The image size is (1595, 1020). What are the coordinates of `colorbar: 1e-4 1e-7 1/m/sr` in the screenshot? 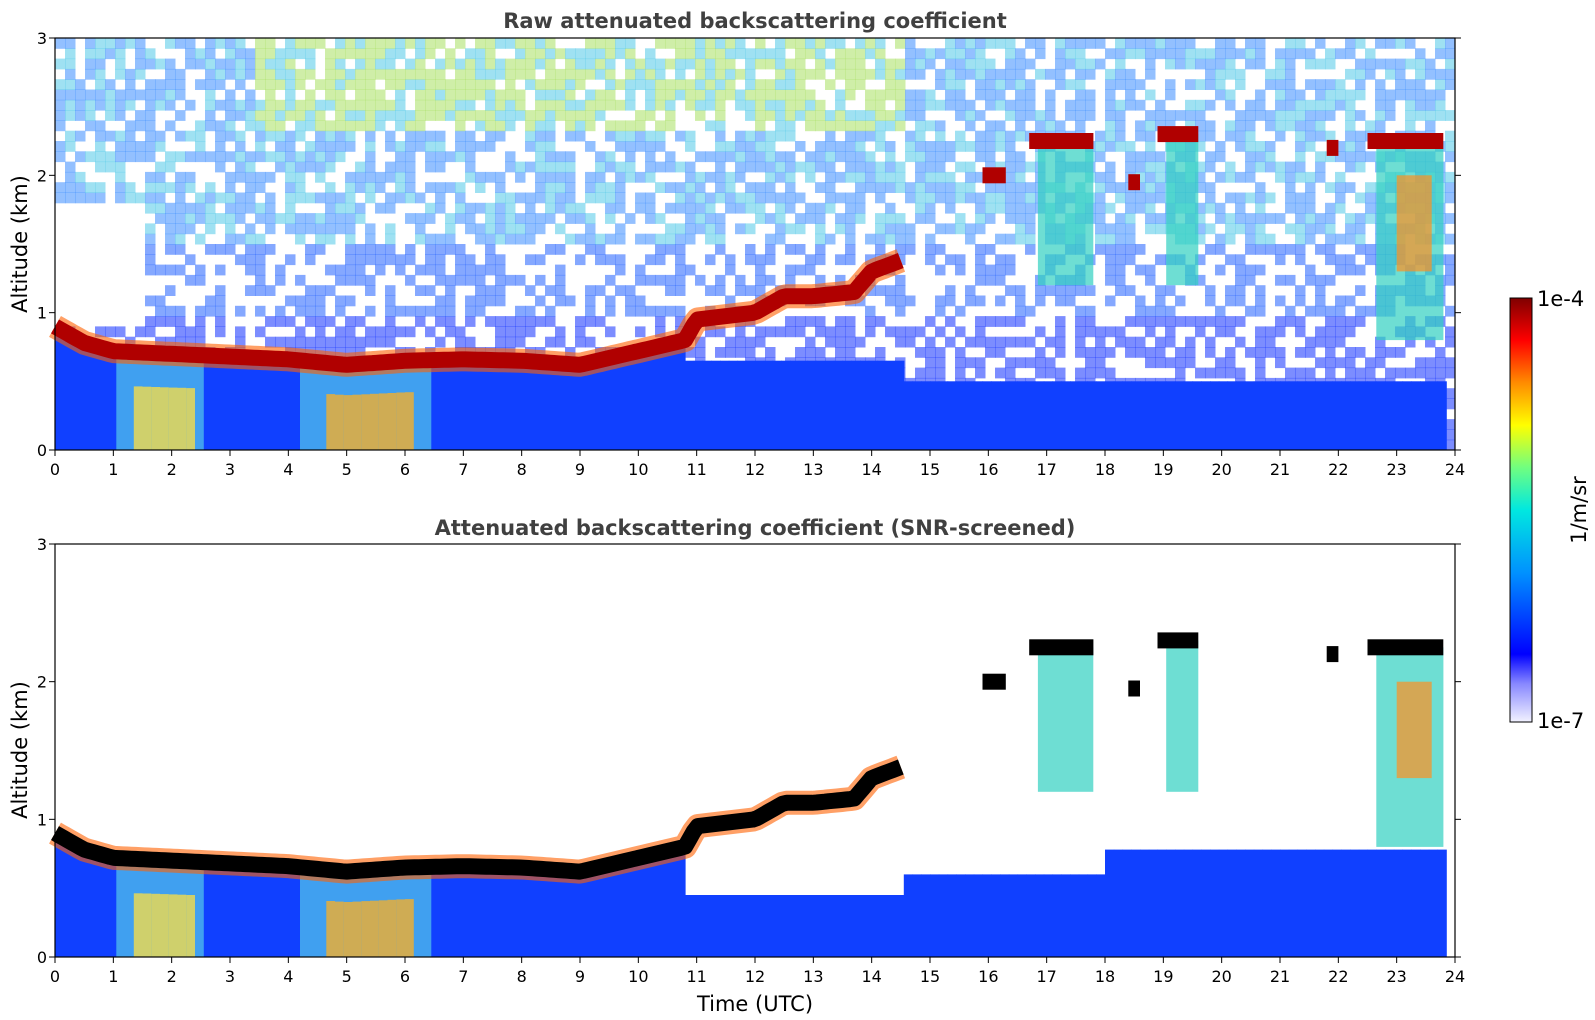 It's located at (1550, 510).